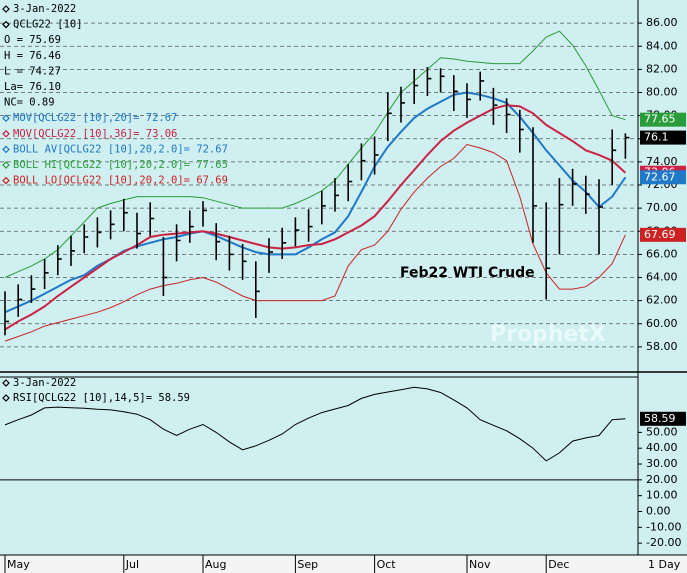 This screenshot has height=573, width=687. Describe the element at coordinates (662, 323) in the screenshot. I see `y-tick-label: 60.00` at that location.